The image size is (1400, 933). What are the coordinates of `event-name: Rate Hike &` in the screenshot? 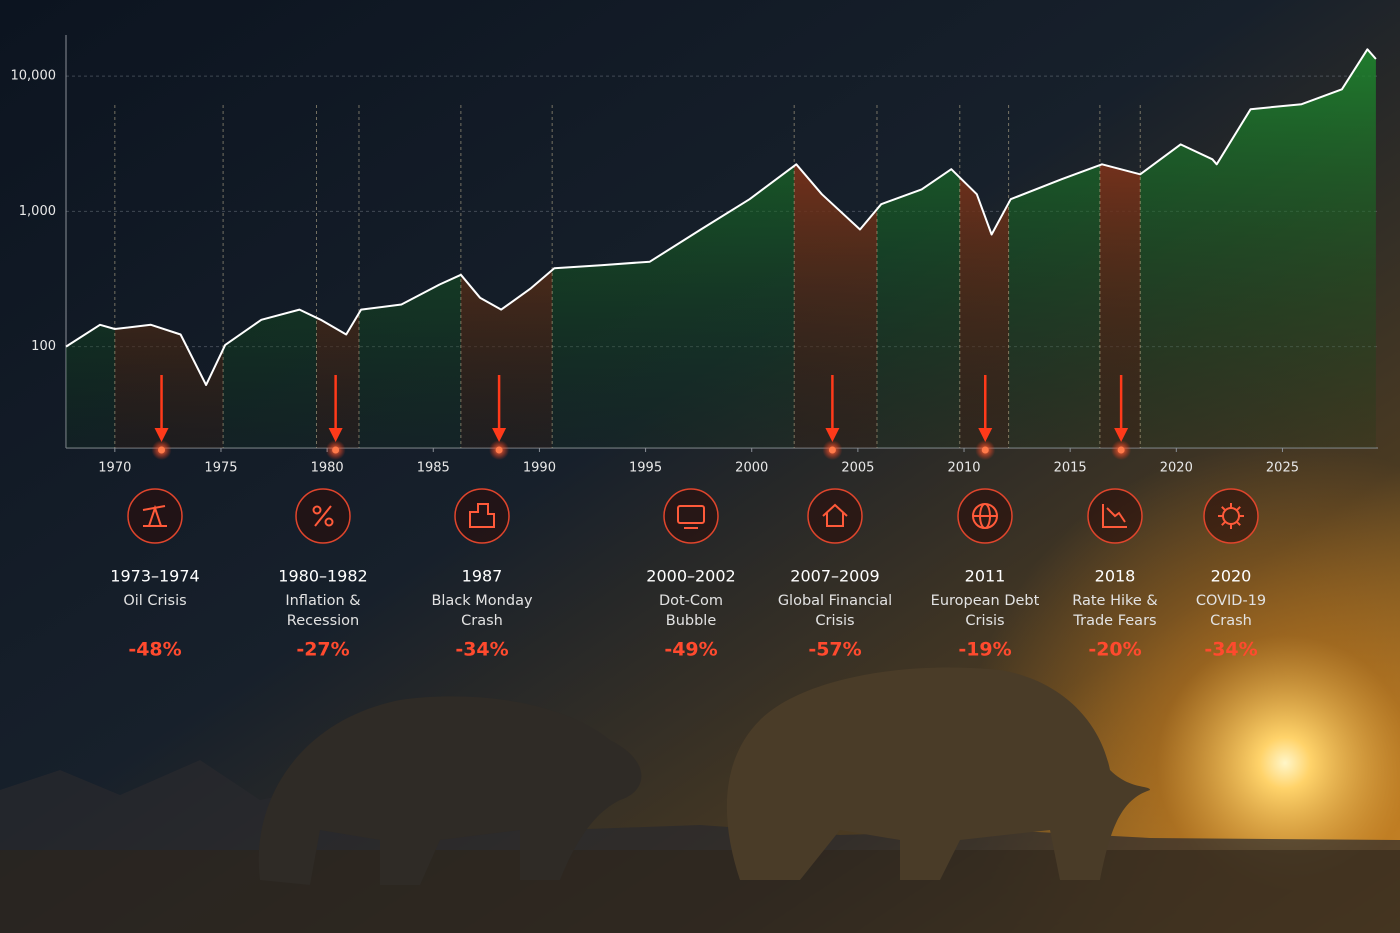 It's located at (1115, 601).